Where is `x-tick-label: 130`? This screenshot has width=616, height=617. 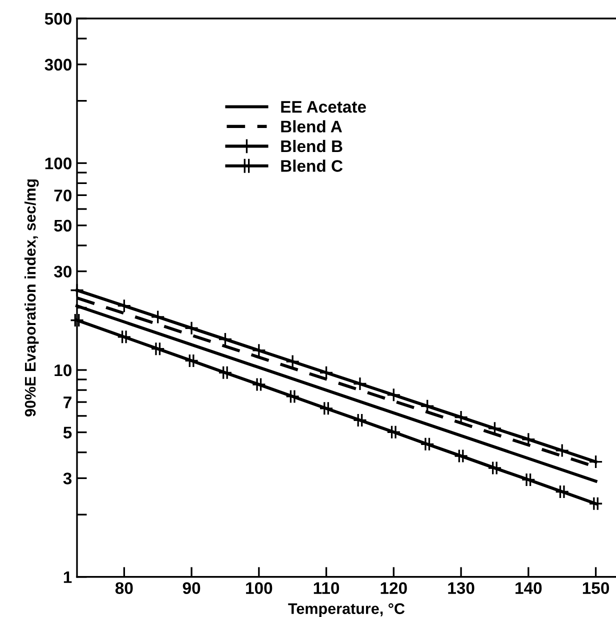
x-tick-label: 130 is located at coordinates (461, 588).